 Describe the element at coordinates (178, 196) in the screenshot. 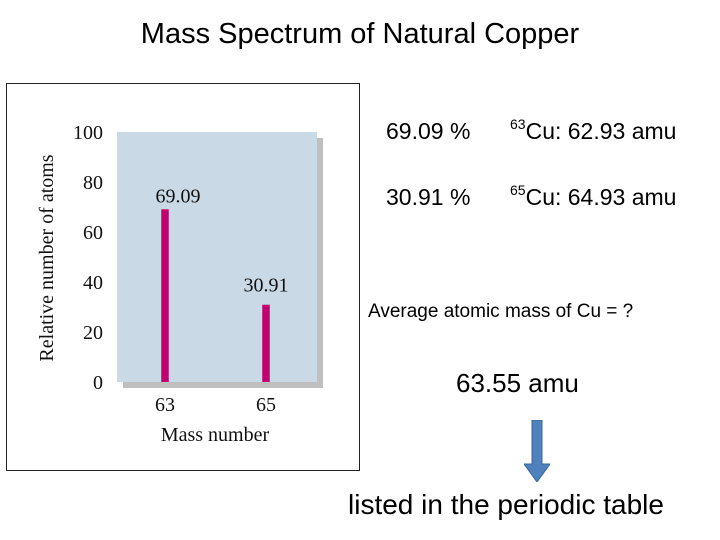

I see `data-label: 69.09` at that location.